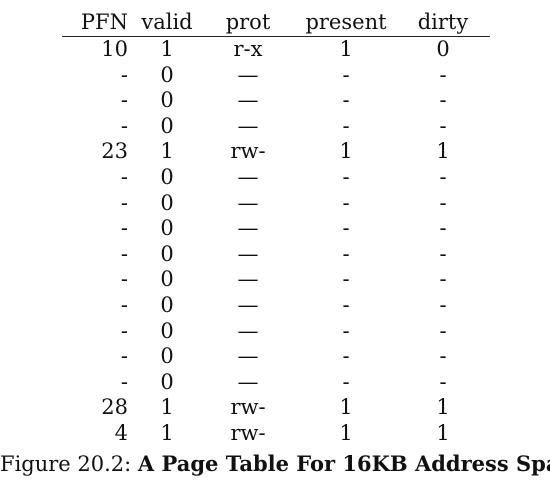 The height and width of the screenshot is (488, 550). I want to click on table-row: 23 1 rw- 1 1, so click(276, 152).